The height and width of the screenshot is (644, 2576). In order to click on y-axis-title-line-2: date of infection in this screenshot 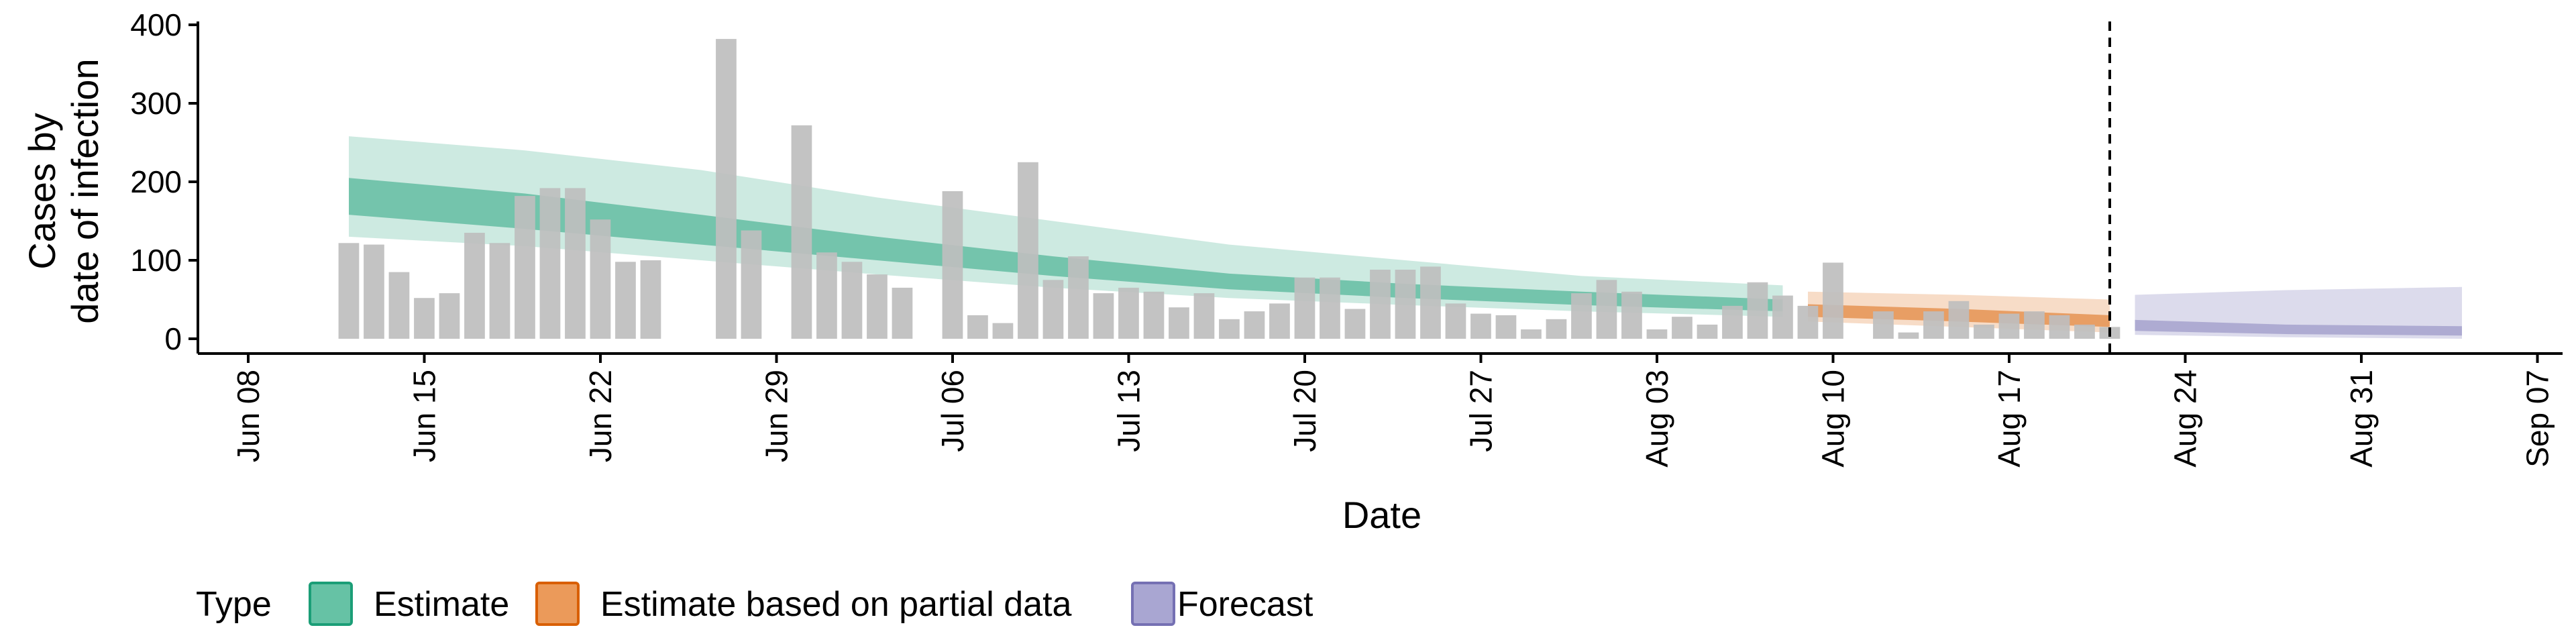, I will do `click(85, 190)`.